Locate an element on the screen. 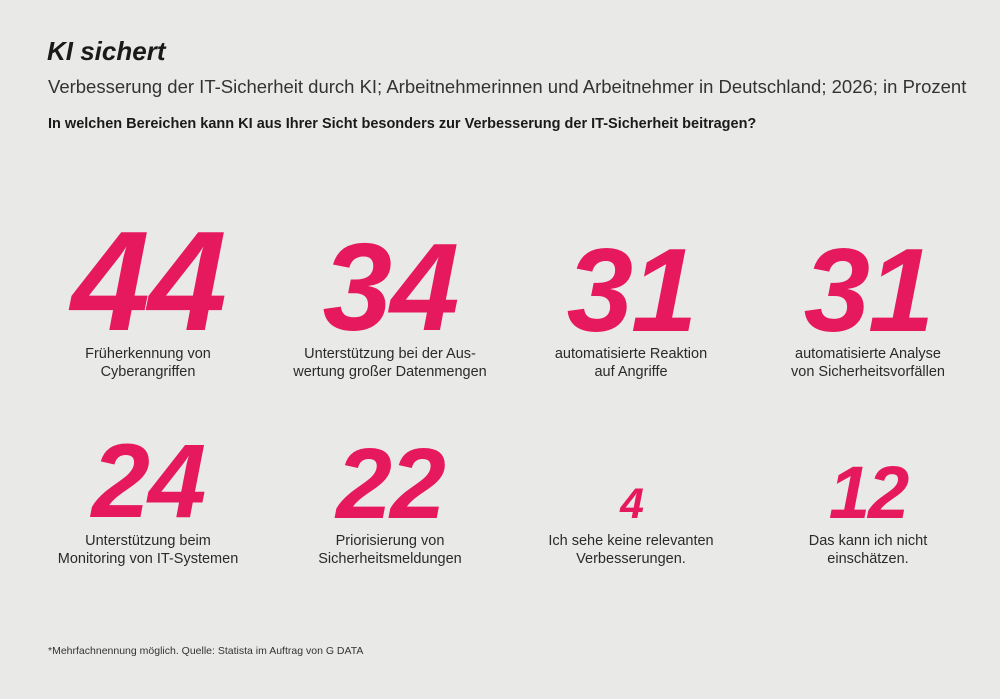  stat-value: 4 is located at coordinates (632, 504).